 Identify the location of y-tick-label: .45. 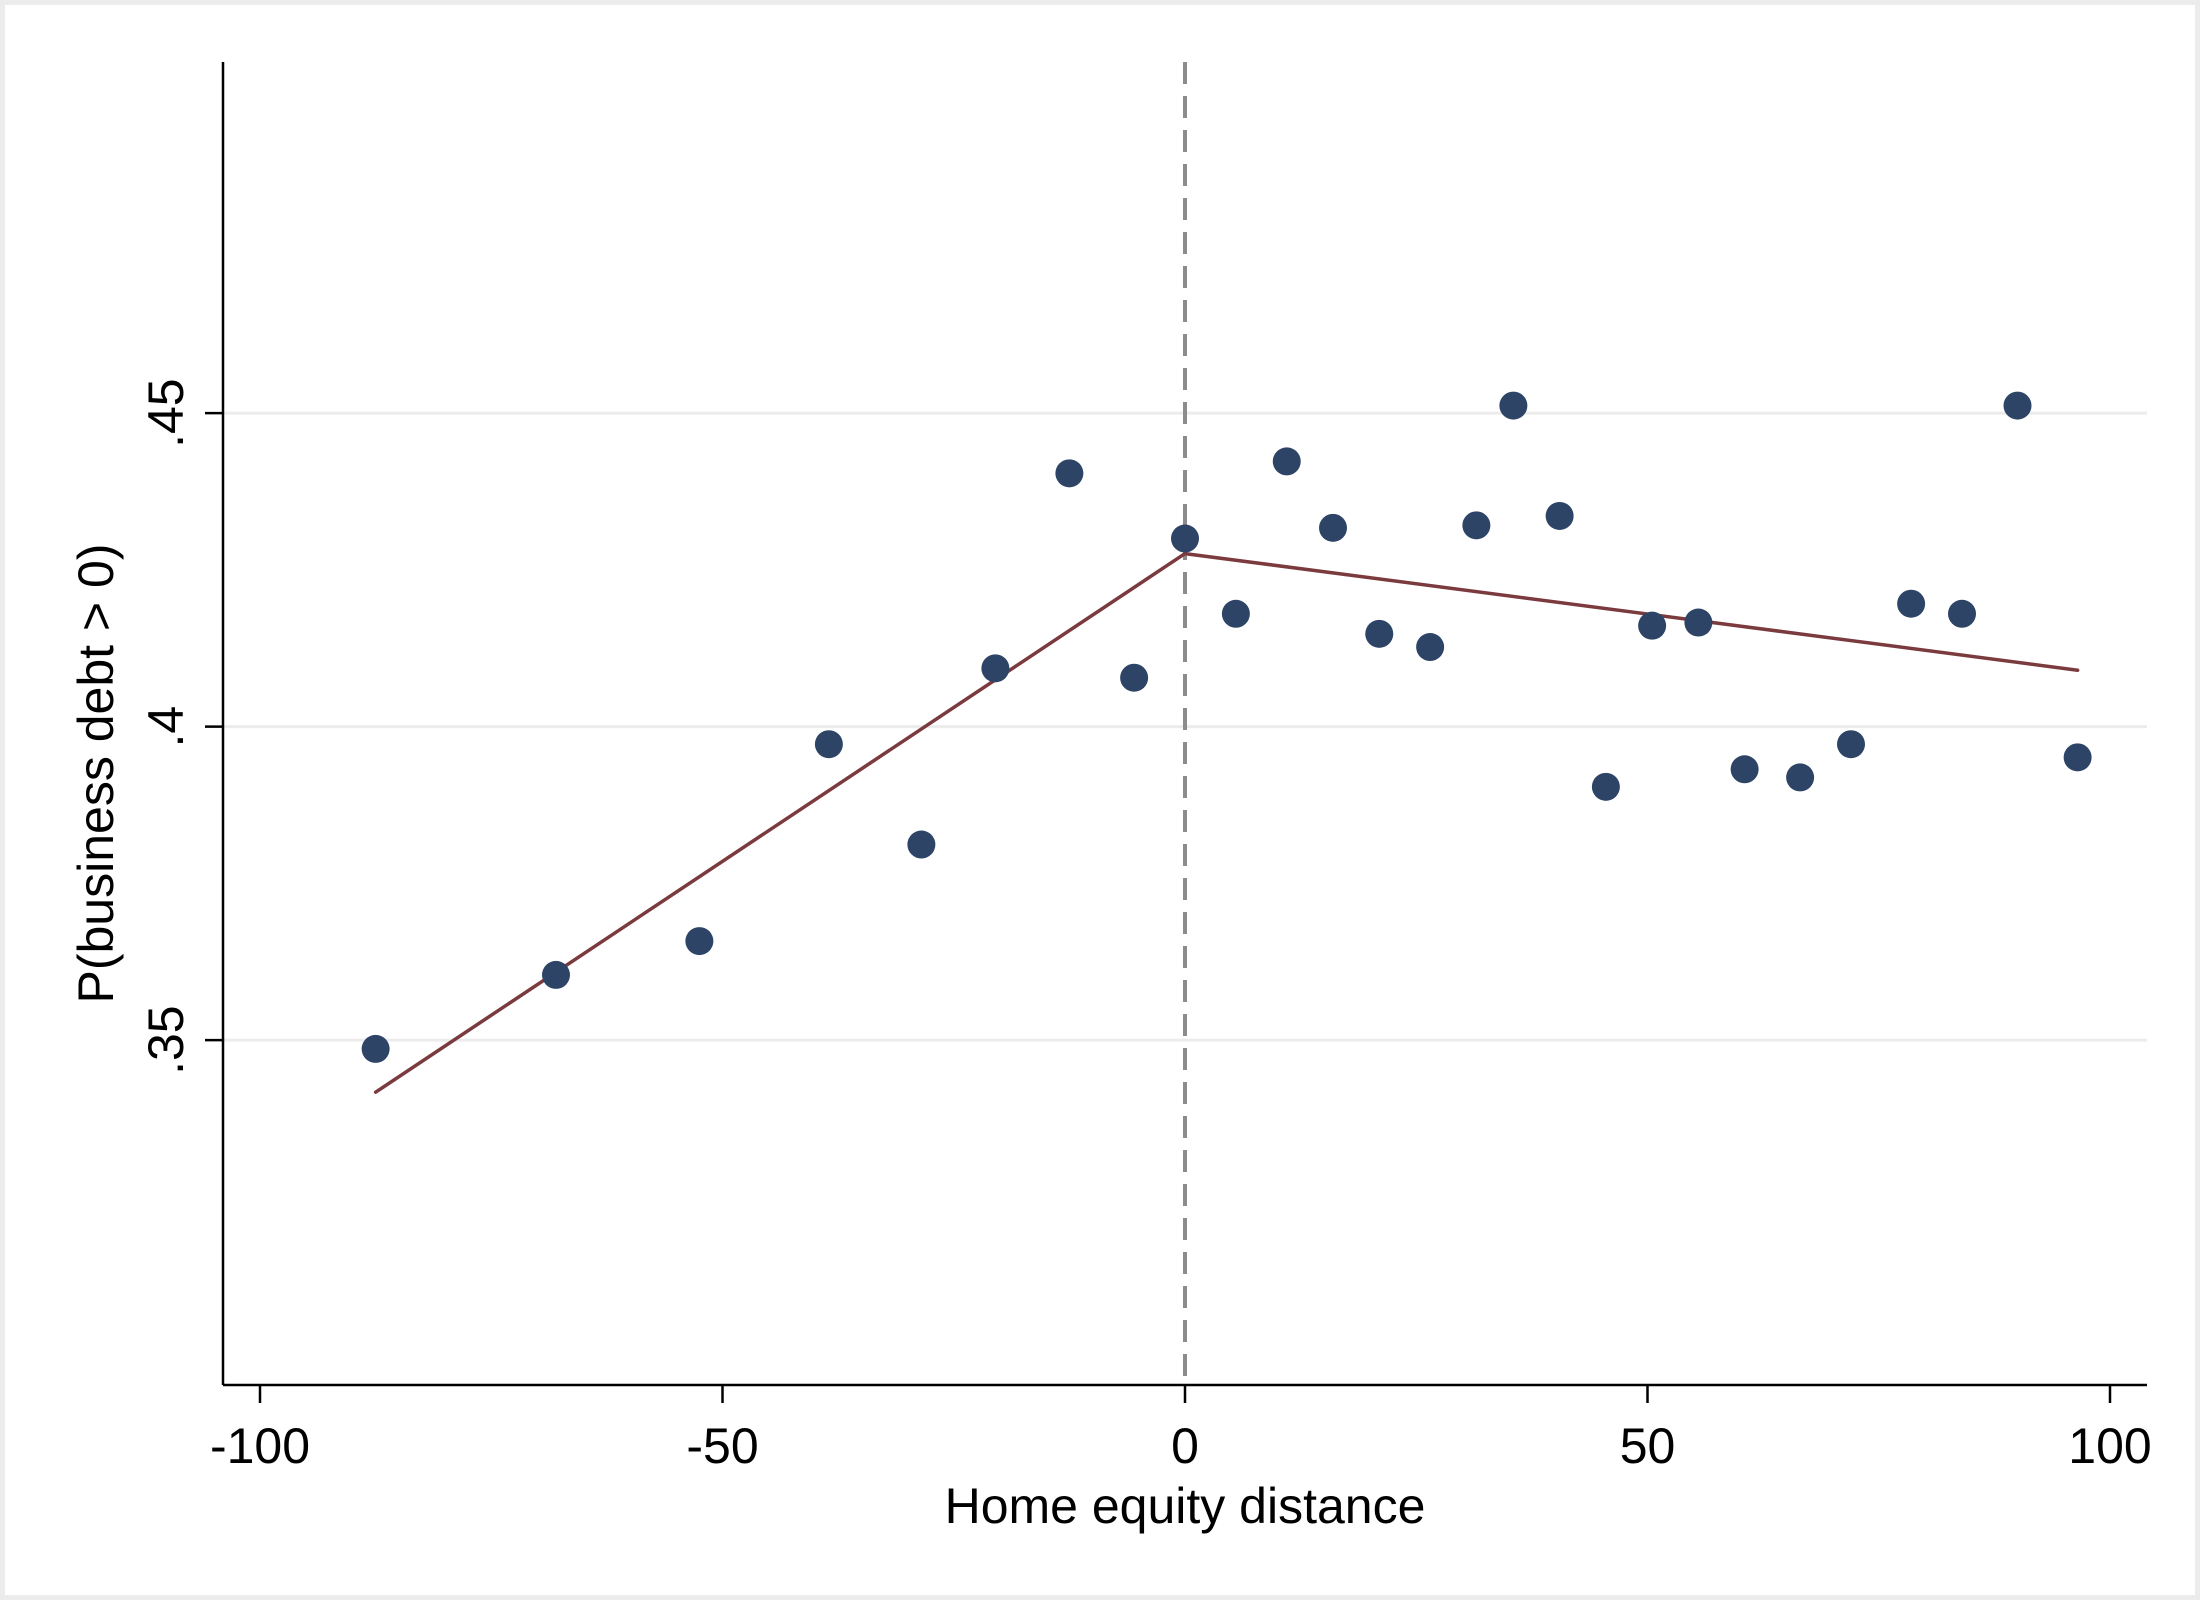
(166, 413).